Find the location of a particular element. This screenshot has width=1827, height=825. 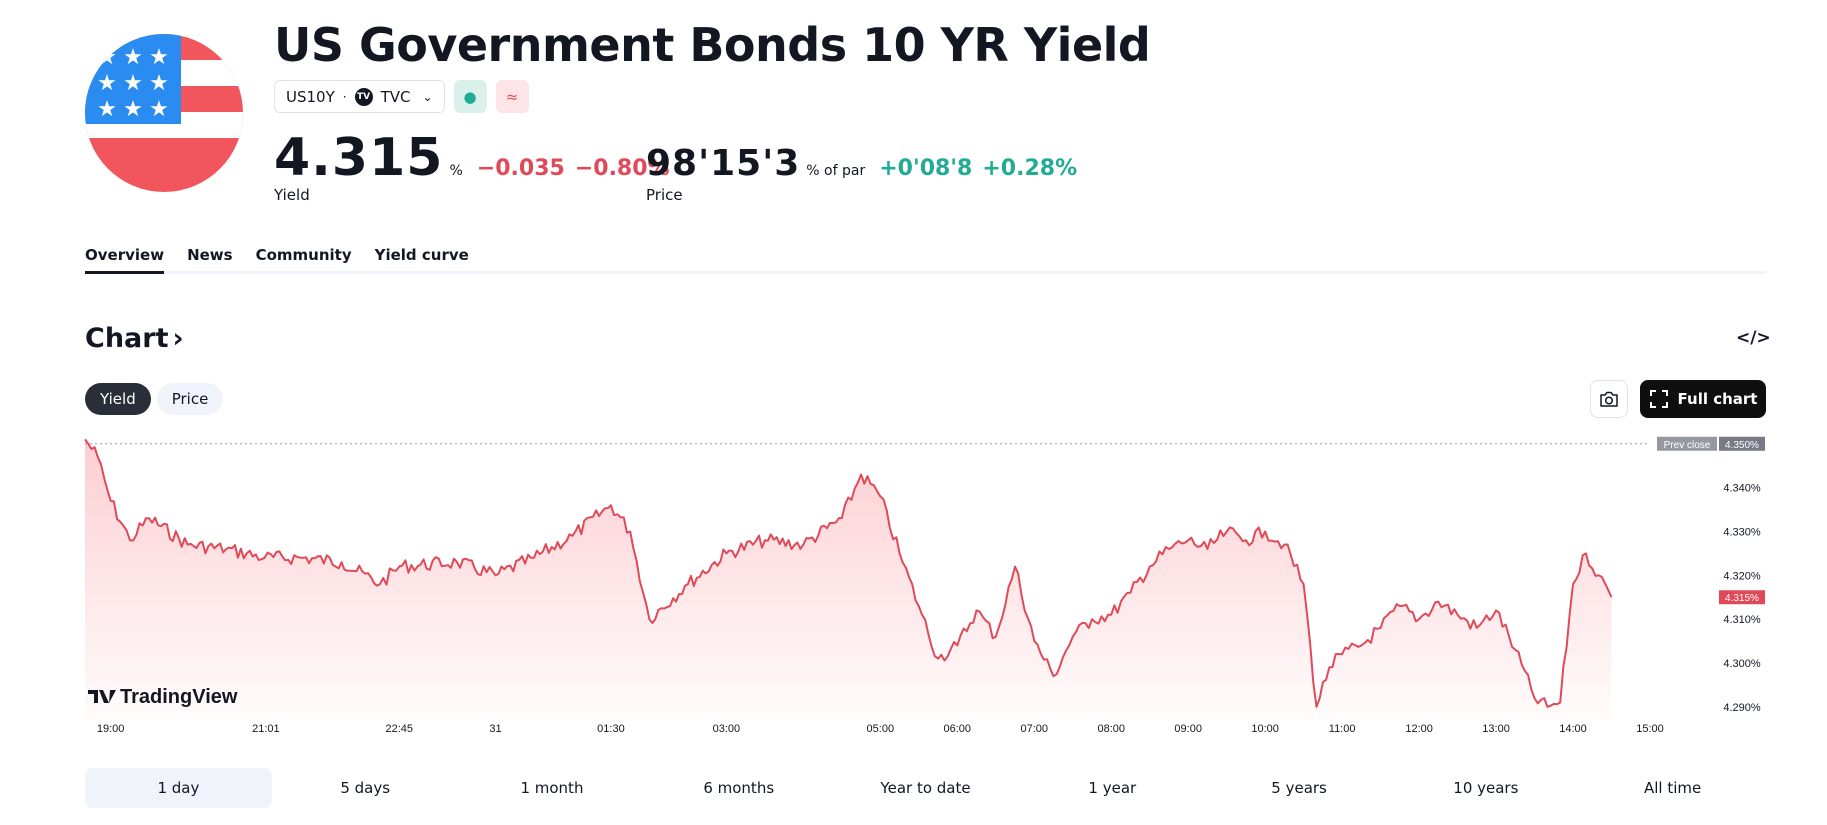

range-year-to-date: Year to date is located at coordinates (925, 788).